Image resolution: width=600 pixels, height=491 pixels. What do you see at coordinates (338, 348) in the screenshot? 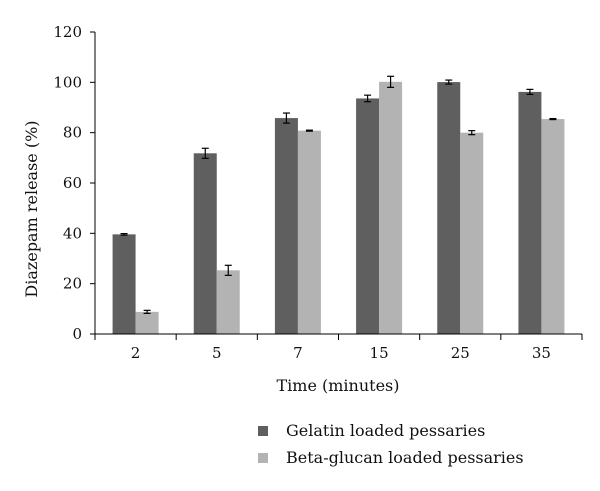
I see `x-axis-ticks: 2 5 7 15 25 35` at bounding box center [338, 348].